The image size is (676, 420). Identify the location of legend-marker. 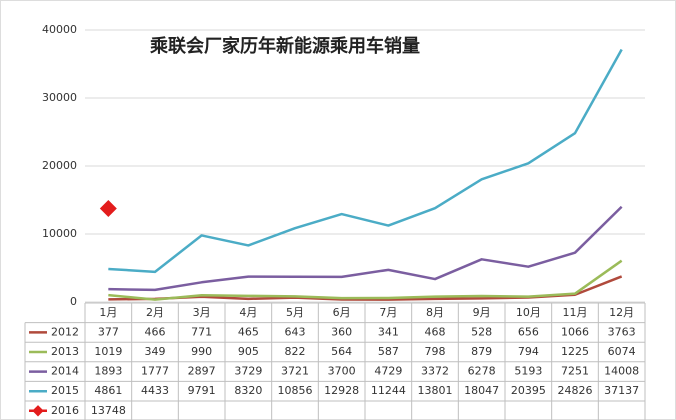
(38, 411).